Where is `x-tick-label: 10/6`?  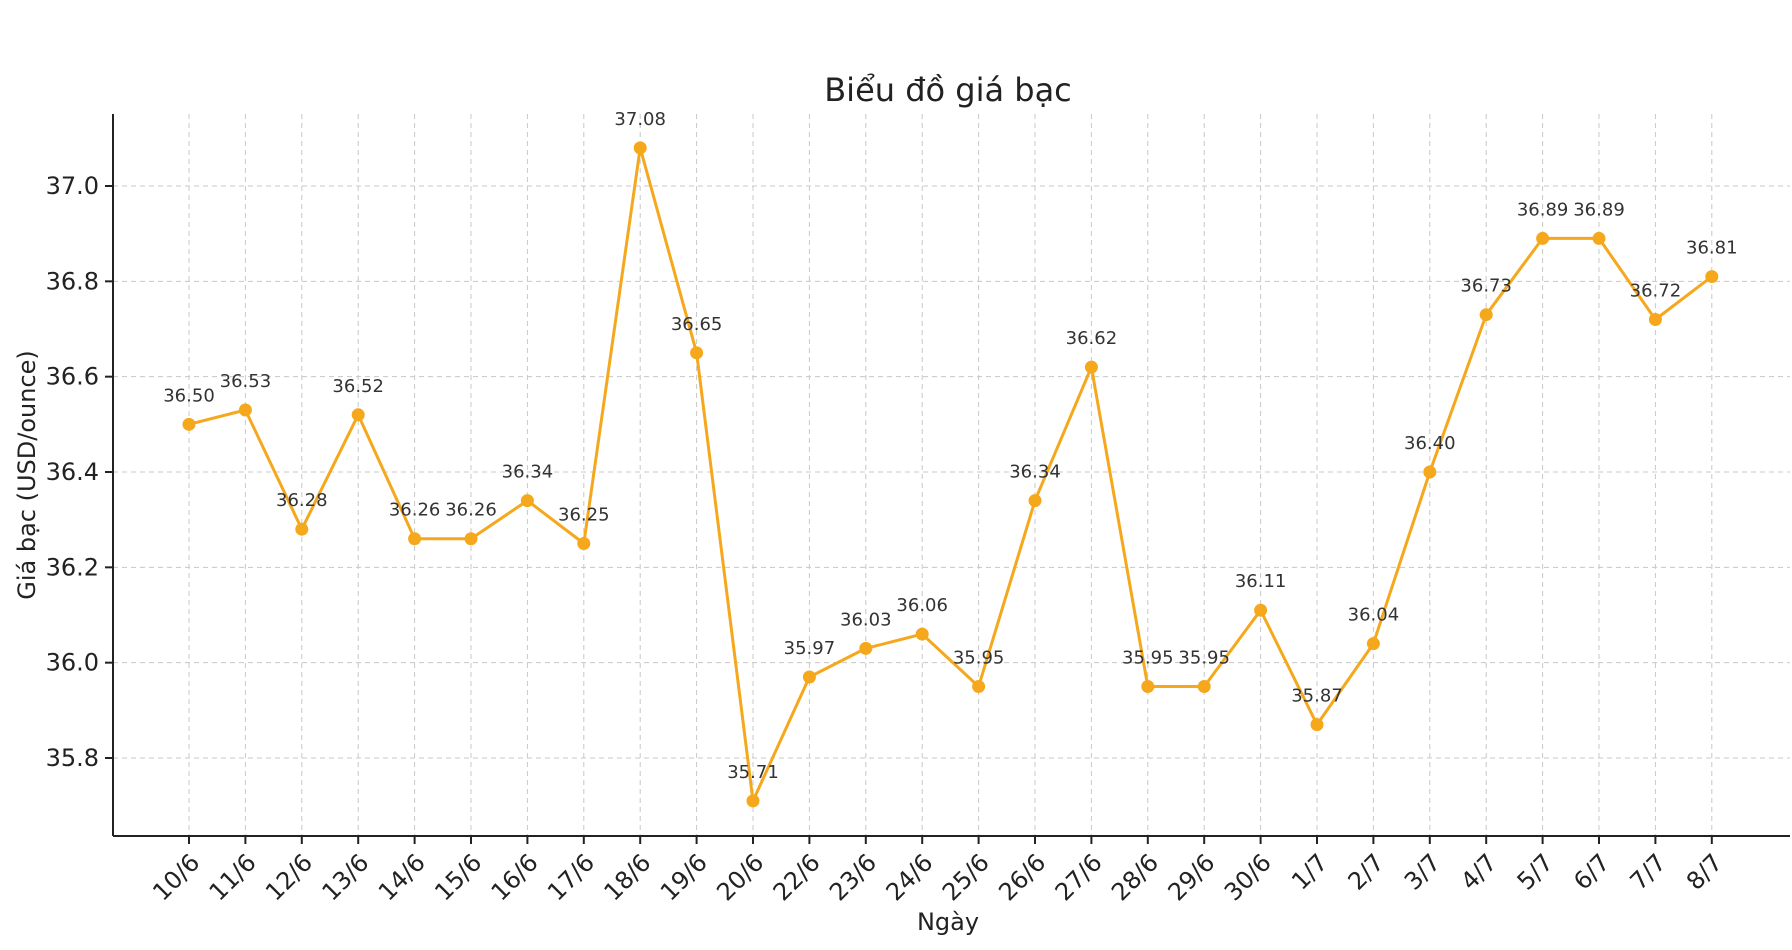 x-tick-label: 10/6 is located at coordinates (176, 877).